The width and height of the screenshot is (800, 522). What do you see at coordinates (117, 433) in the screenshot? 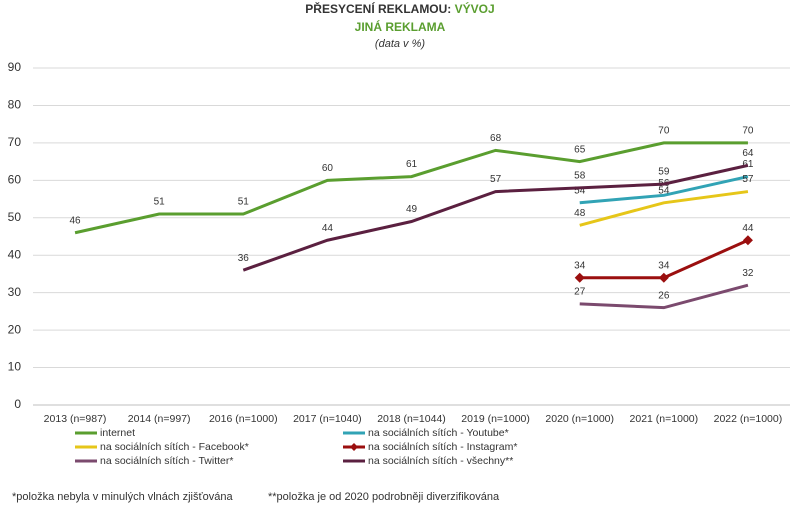
I see `legend-label: internet` at bounding box center [117, 433].